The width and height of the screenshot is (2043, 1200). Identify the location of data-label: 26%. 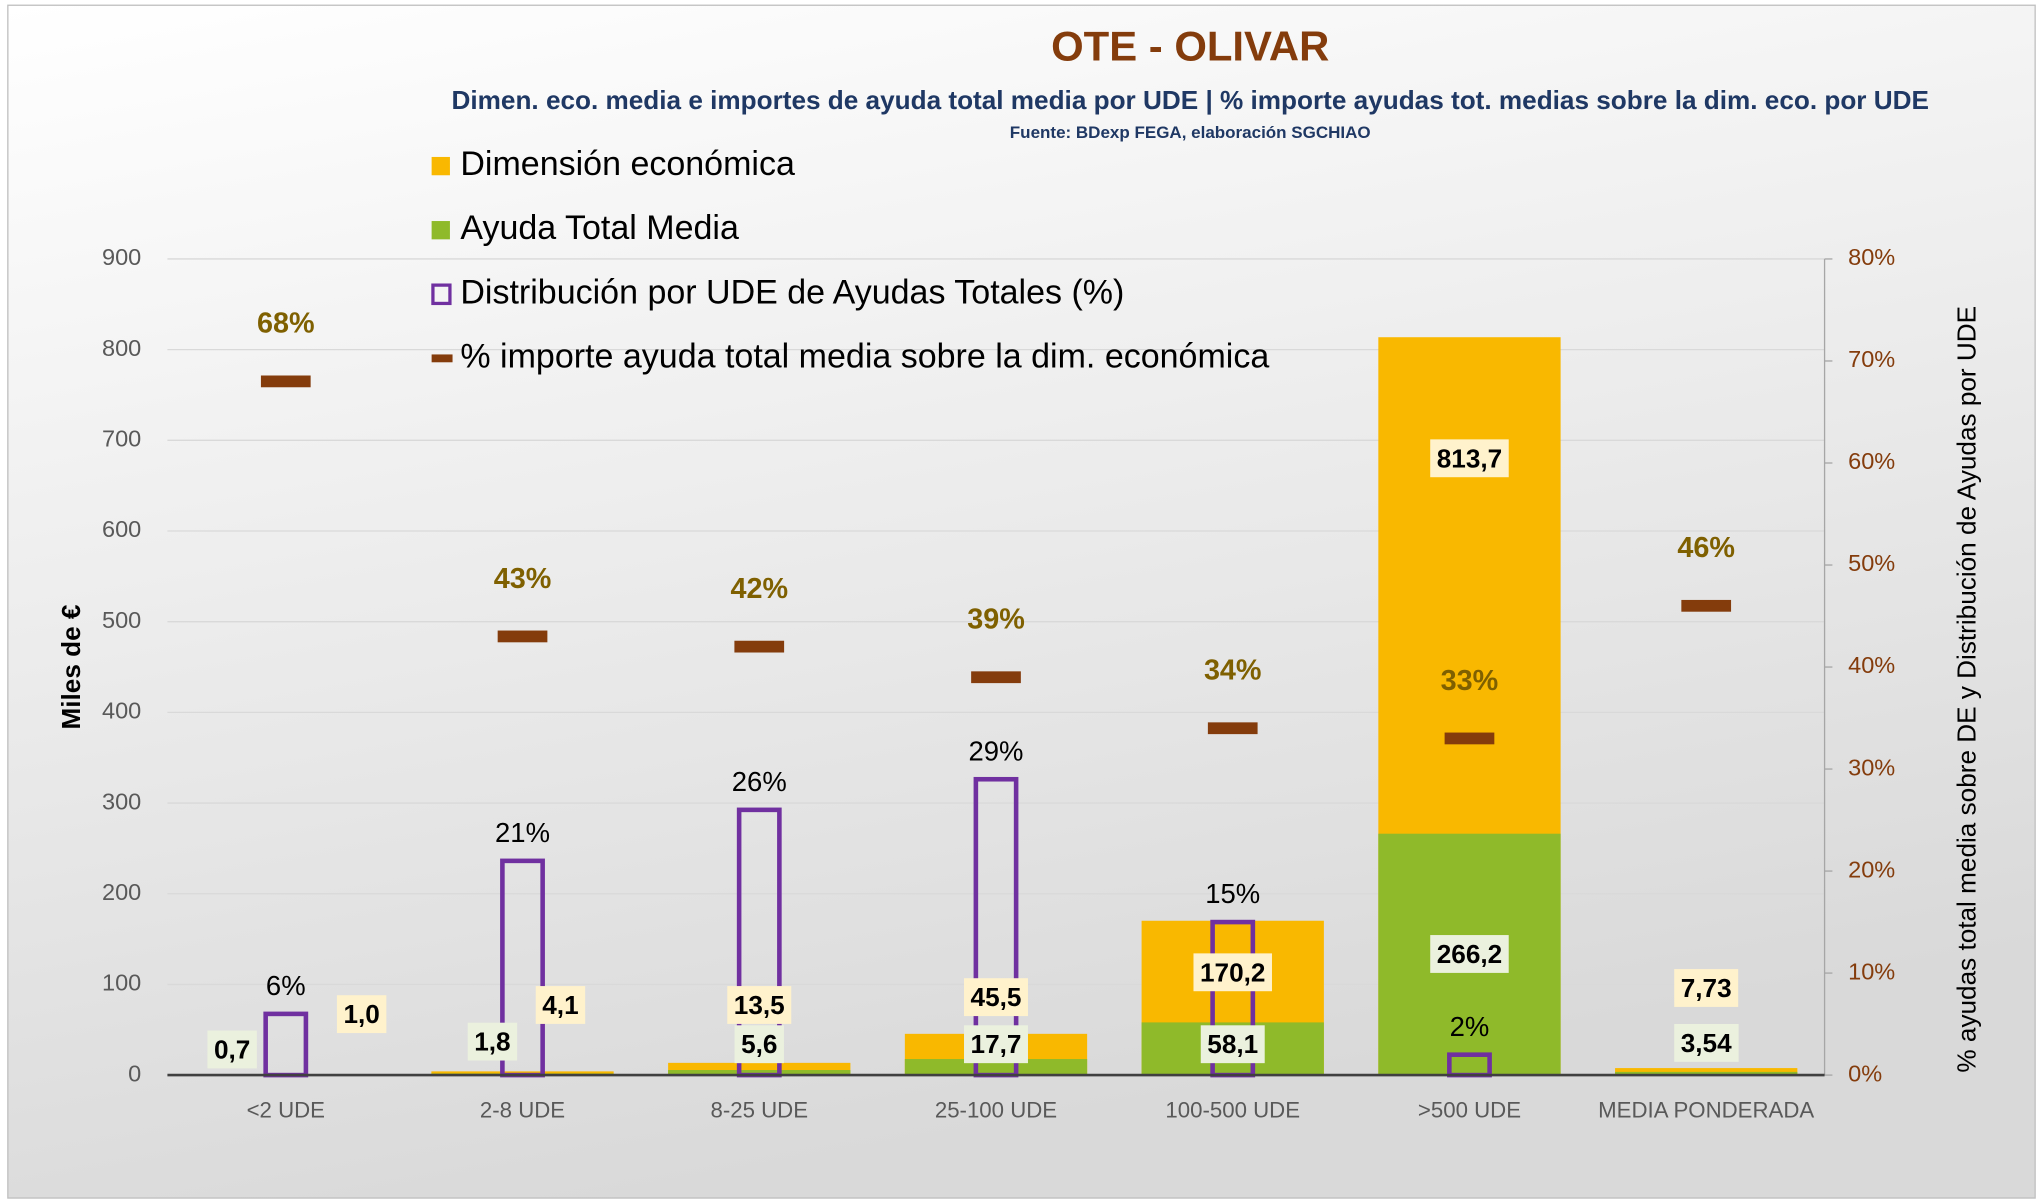
(759, 781).